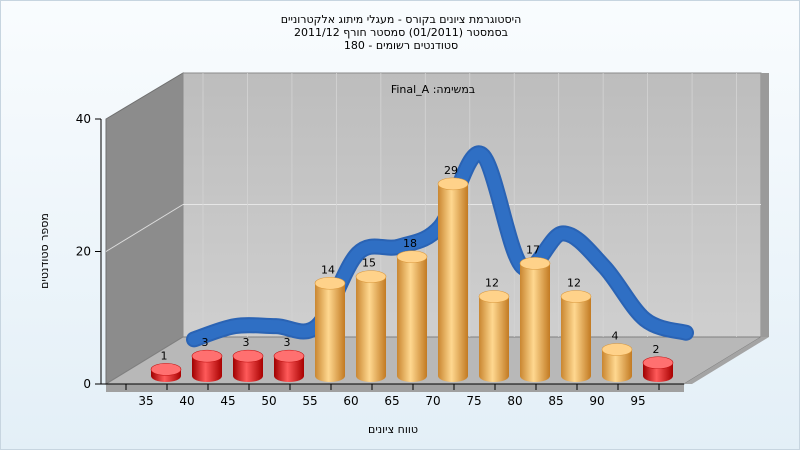 This screenshot has width=800, height=451. What do you see at coordinates (656, 349) in the screenshot?
I see `bar-value-label: 2` at bounding box center [656, 349].